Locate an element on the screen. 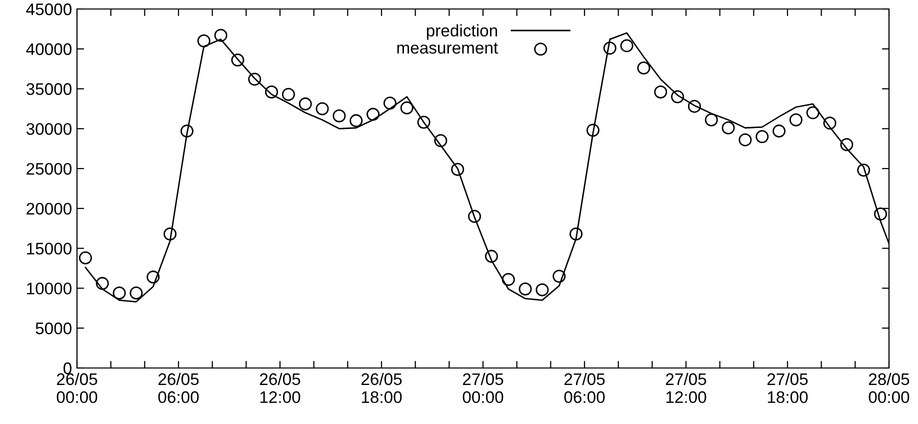 The height and width of the screenshot is (424, 918). x-tick-label: 27/05 12:00 is located at coordinates (686, 388).